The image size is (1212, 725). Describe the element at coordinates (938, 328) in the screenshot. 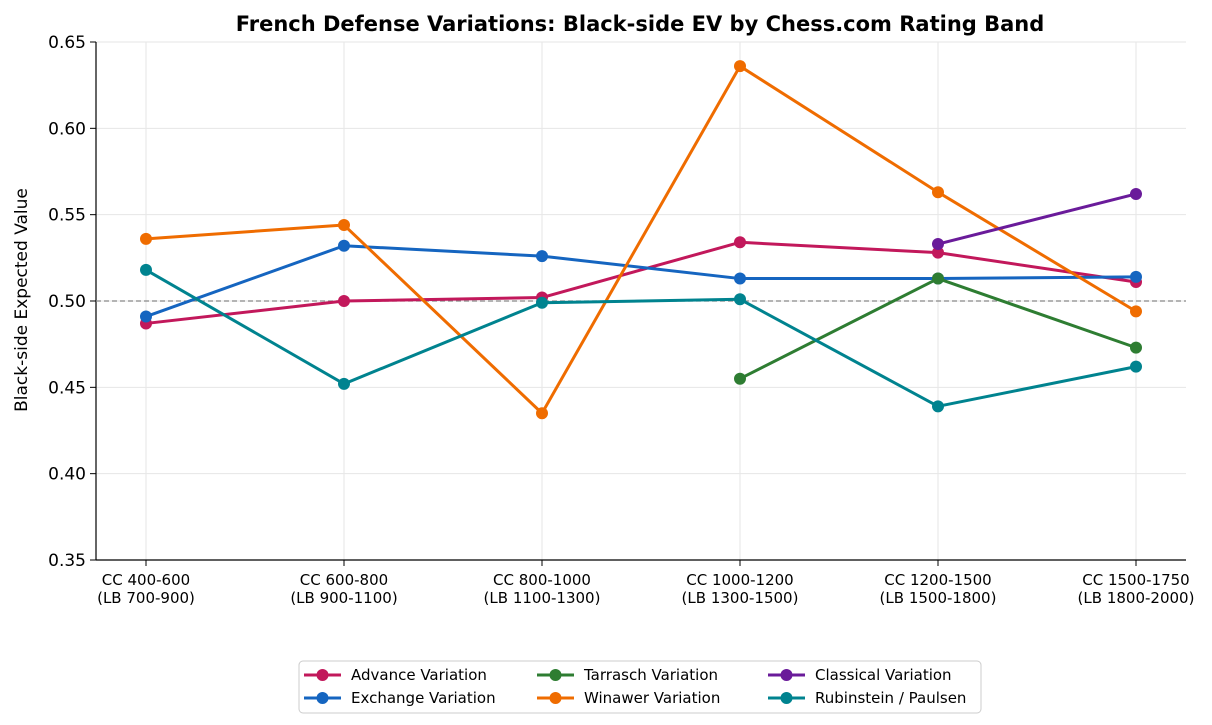

I see `series-tarrasch-variation` at that location.